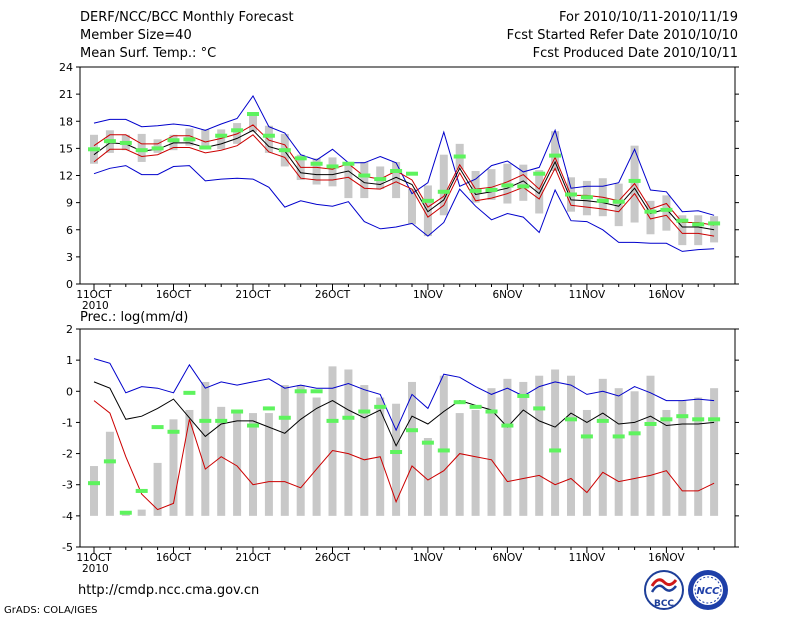 This screenshot has height=618, width=800. Describe the element at coordinates (94, 558) in the screenshot. I see `prec-xtick-label: 11OCT` at that location.